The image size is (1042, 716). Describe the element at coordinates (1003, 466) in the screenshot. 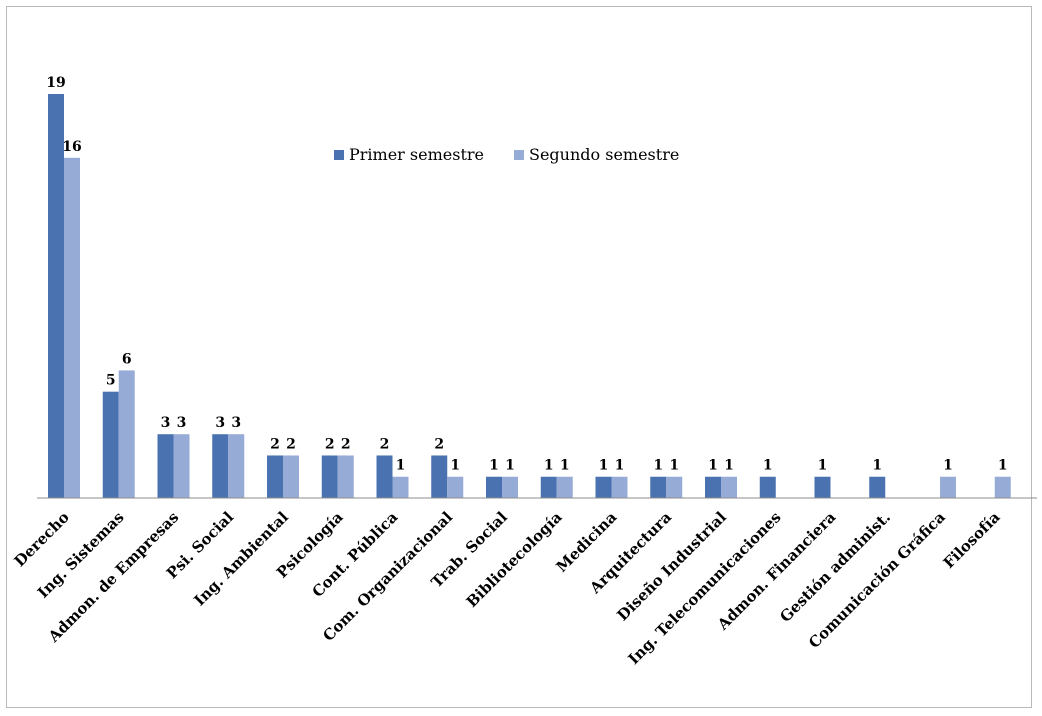

I see `data-label-segundo-17: 1` at that location.